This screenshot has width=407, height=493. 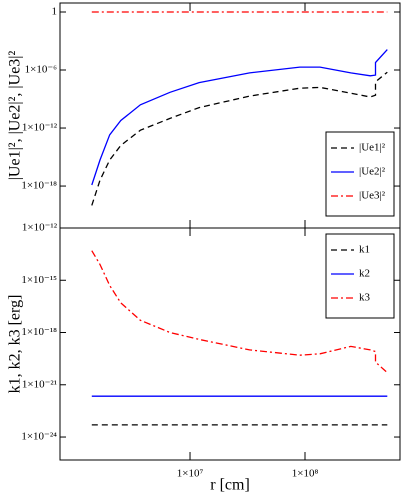 I want to click on legend-label: |Ue1|², so click(x=372, y=148).